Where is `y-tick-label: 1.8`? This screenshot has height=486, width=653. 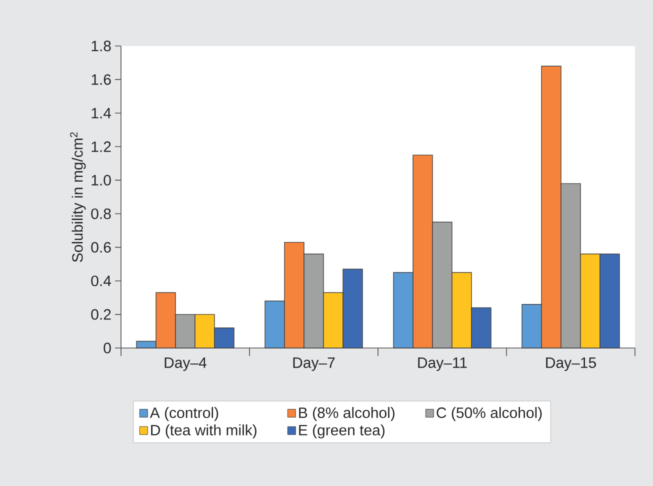
y-tick-label: 1.8 is located at coordinates (101, 46).